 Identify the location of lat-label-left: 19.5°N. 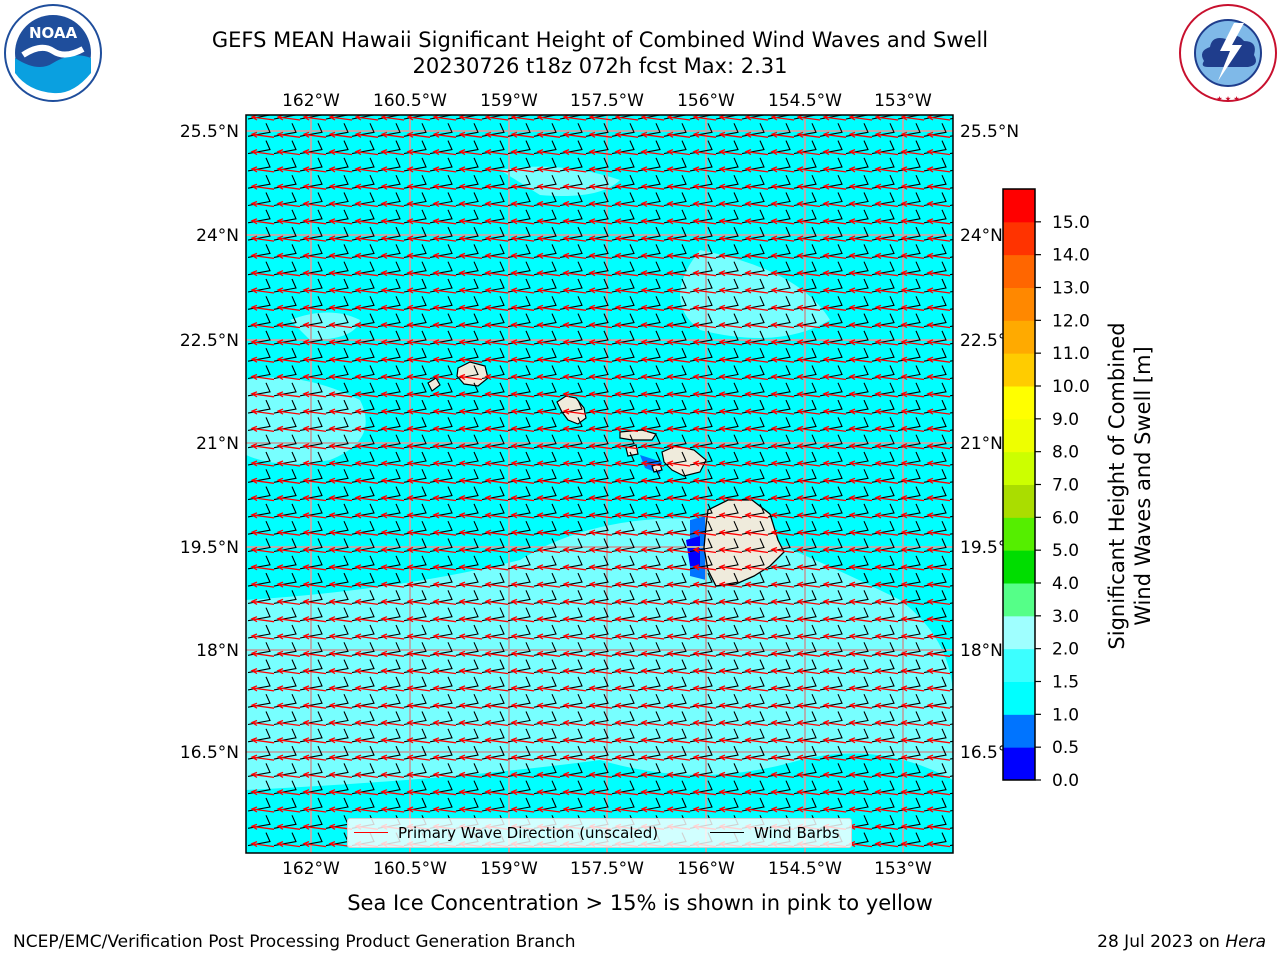
(209, 548).